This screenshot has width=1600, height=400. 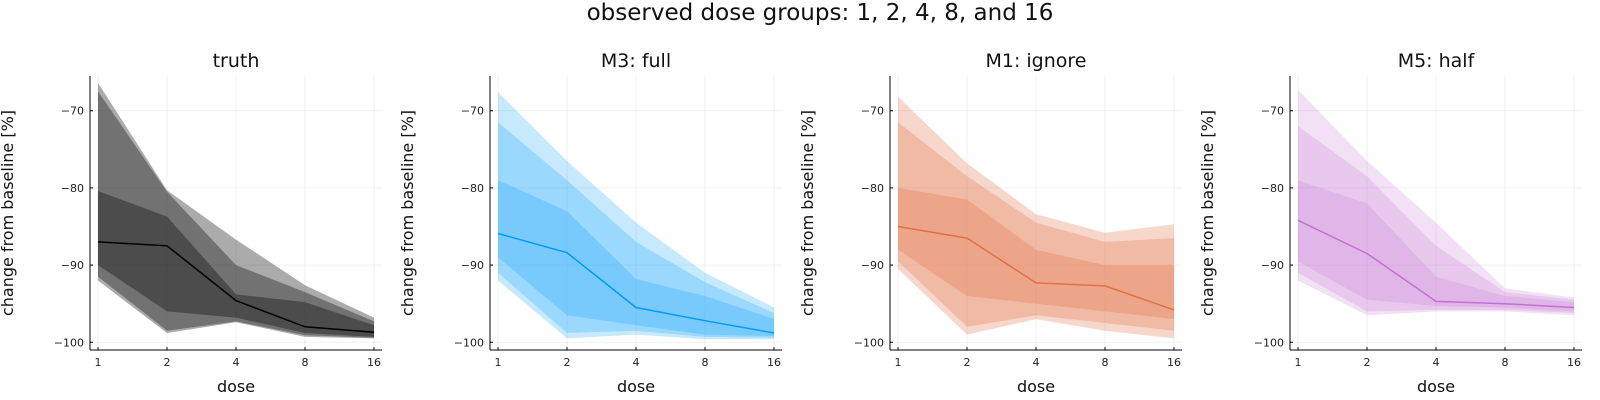 I want to click on panel-title: M1: ignore, so click(x=1035, y=61).